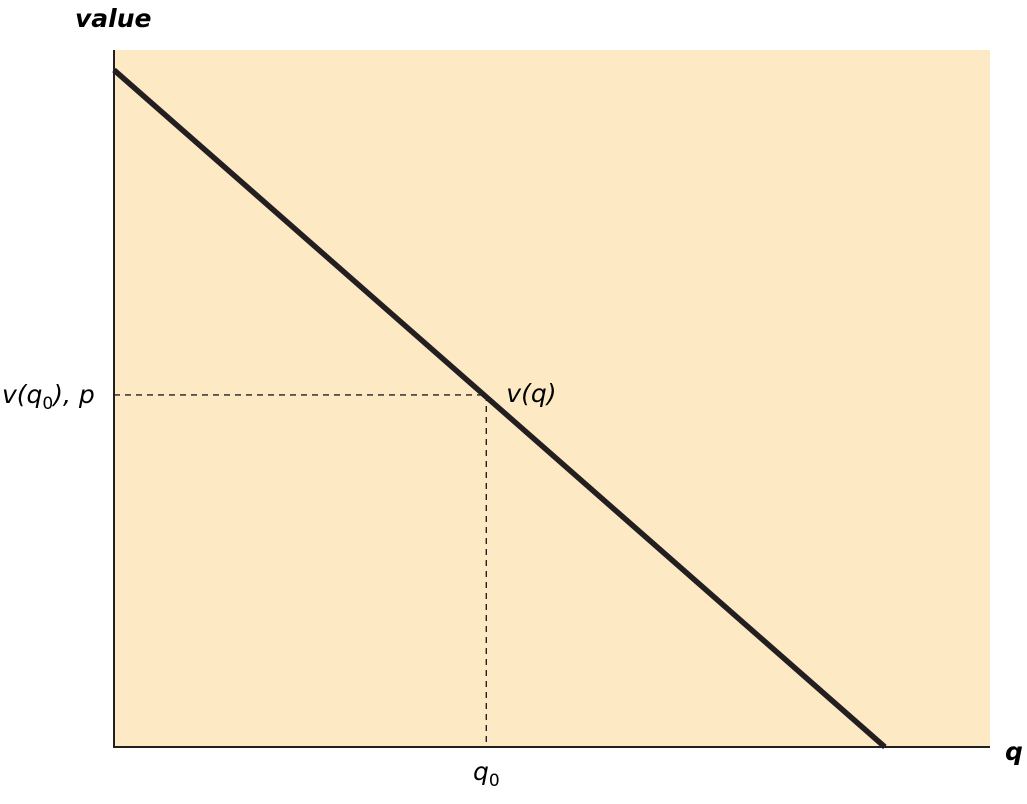  I want to click on y-marker-label: v(q0), p, so click(48, 397).